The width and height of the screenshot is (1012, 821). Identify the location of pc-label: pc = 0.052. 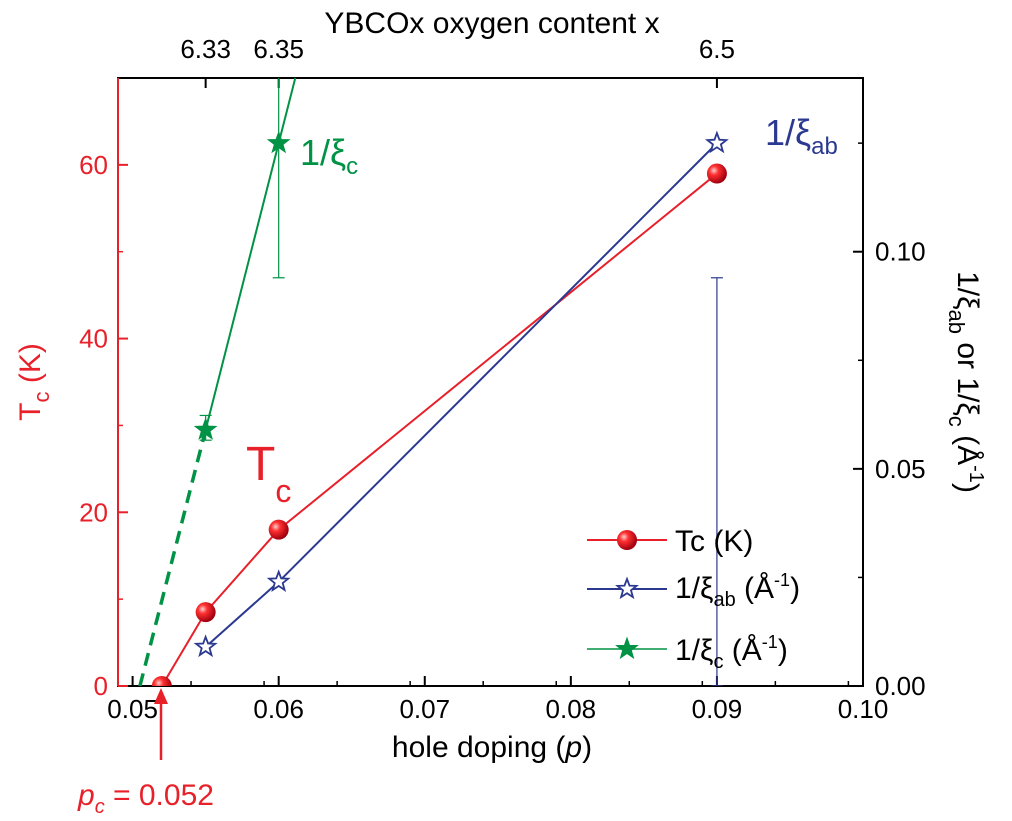
(145, 798).